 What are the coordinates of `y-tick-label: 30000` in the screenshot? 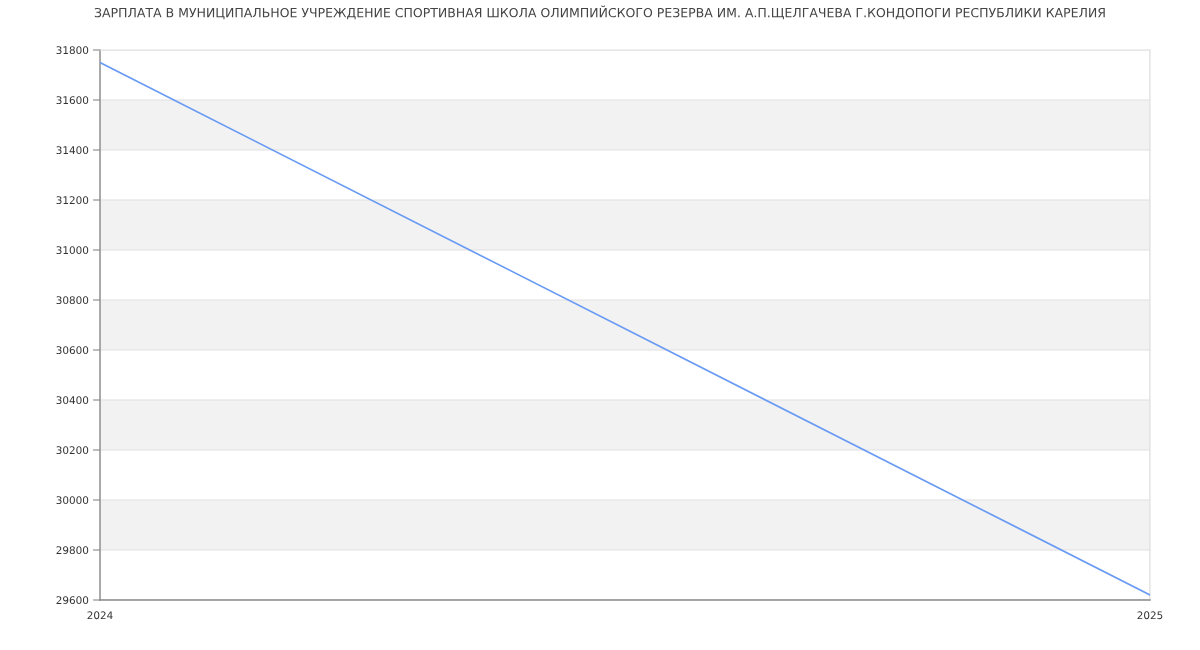 It's located at (72, 500).